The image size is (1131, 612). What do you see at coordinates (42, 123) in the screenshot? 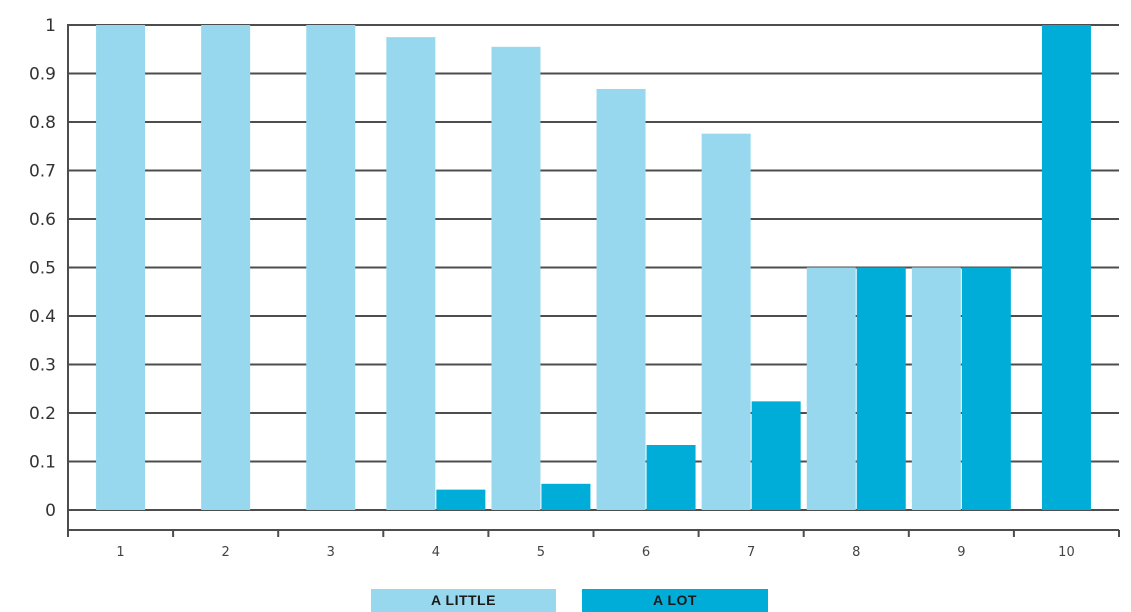
I see `y-tick-label: 0.8` at bounding box center [42, 123].